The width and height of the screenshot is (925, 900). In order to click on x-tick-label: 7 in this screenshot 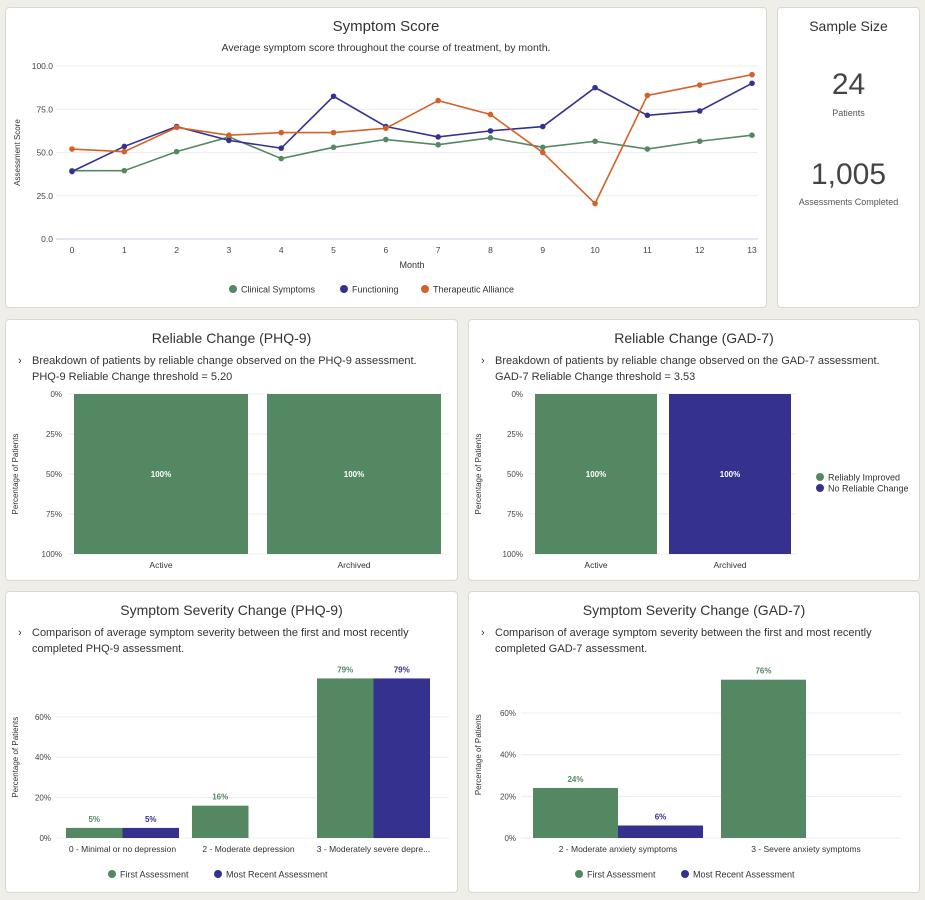, I will do `click(438, 250)`.